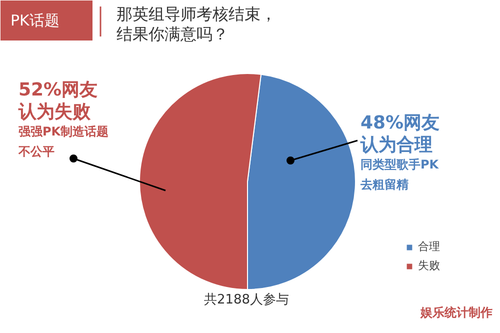  What do you see at coordinates (456, 313) in the screenshot?
I see `text: 娱乐统计制作` at bounding box center [456, 313].